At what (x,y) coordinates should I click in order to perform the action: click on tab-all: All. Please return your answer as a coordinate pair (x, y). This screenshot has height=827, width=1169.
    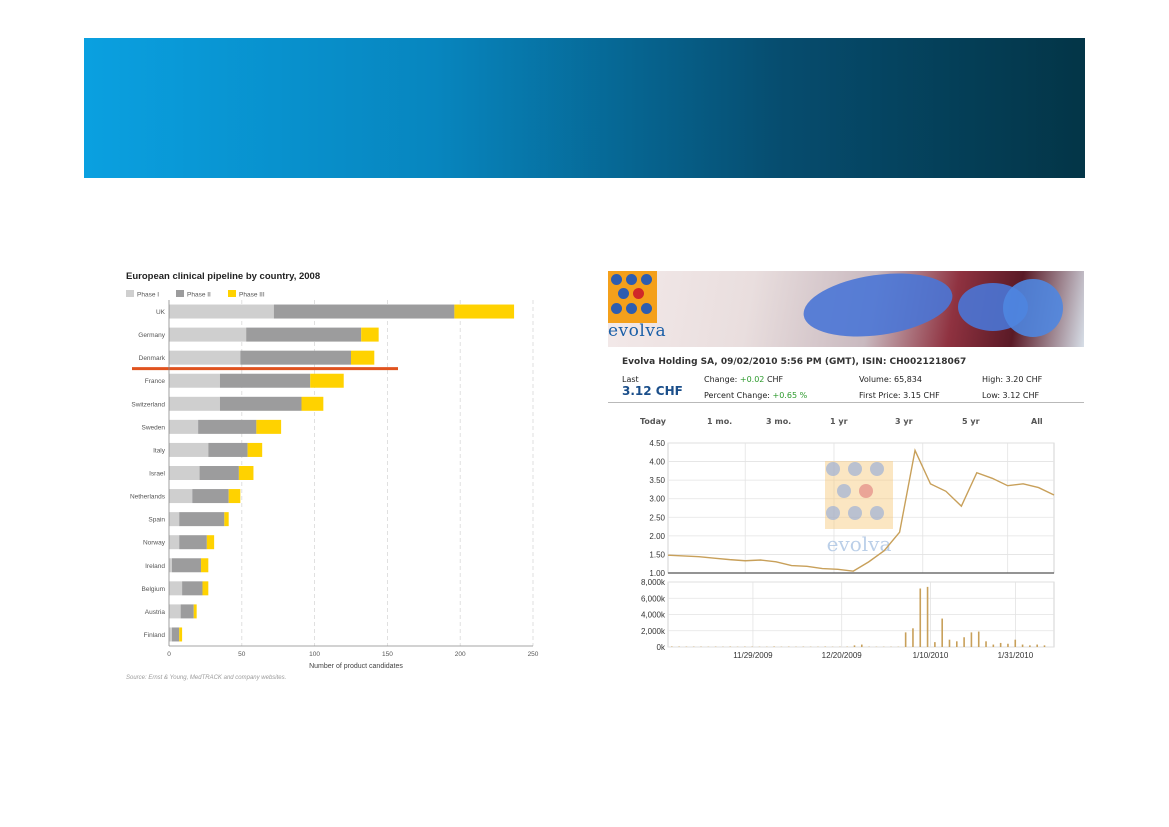
    Looking at the image, I should click on (1037, 421).